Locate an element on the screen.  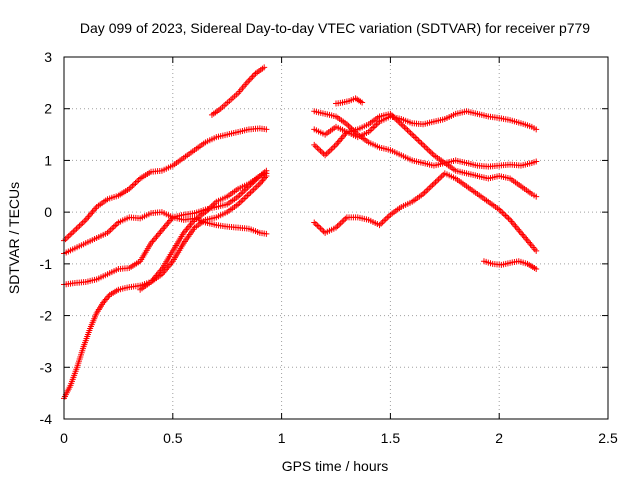
y-tick-label: -2 is located at coordinates (46, 316).